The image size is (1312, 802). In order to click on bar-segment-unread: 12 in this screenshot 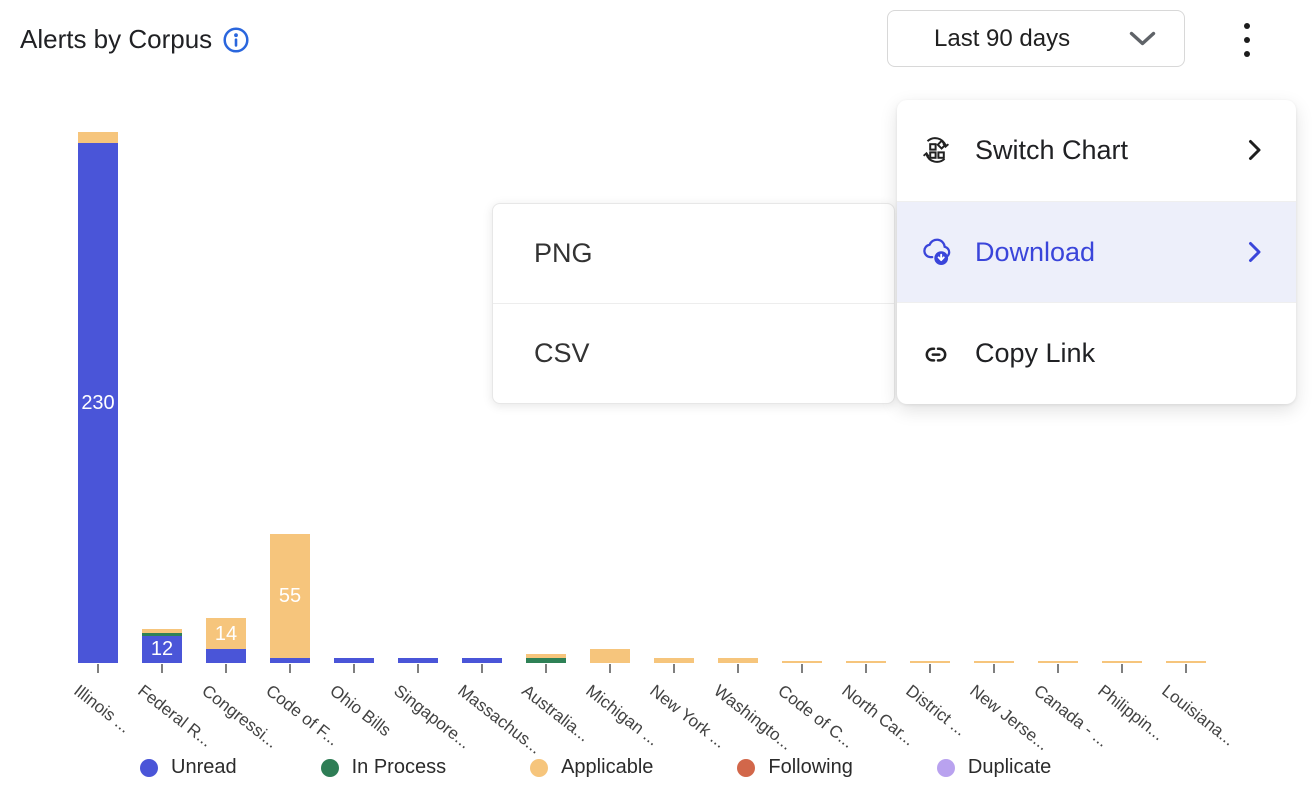, I will do `click(162, 649)`.